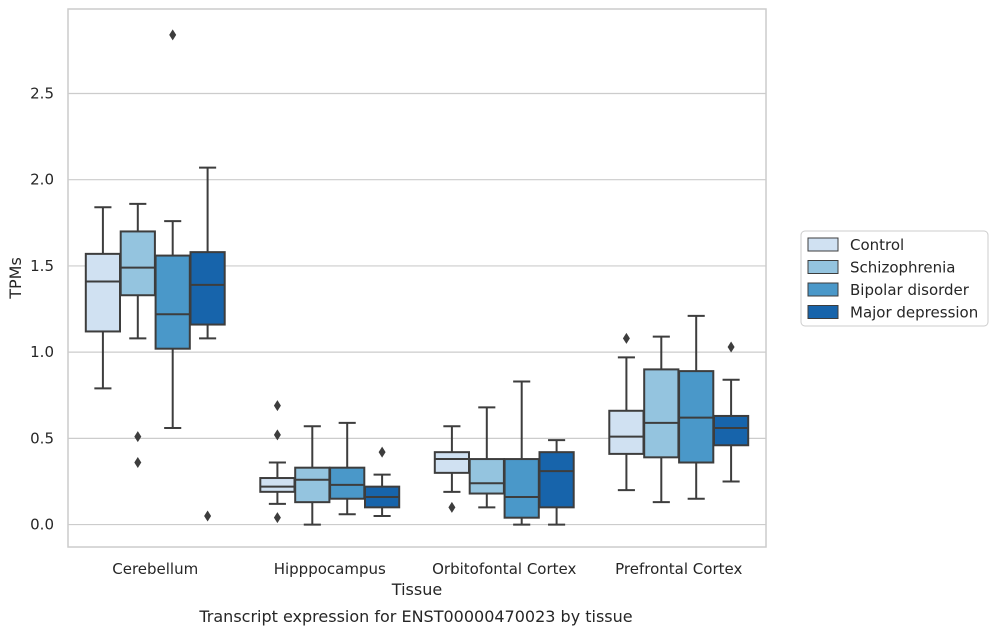 This screenshot has height=634, width=997. Describe the element at coordinates (42, 93) in the screenshot. I see `y-tick-label: 2.5` at that location.